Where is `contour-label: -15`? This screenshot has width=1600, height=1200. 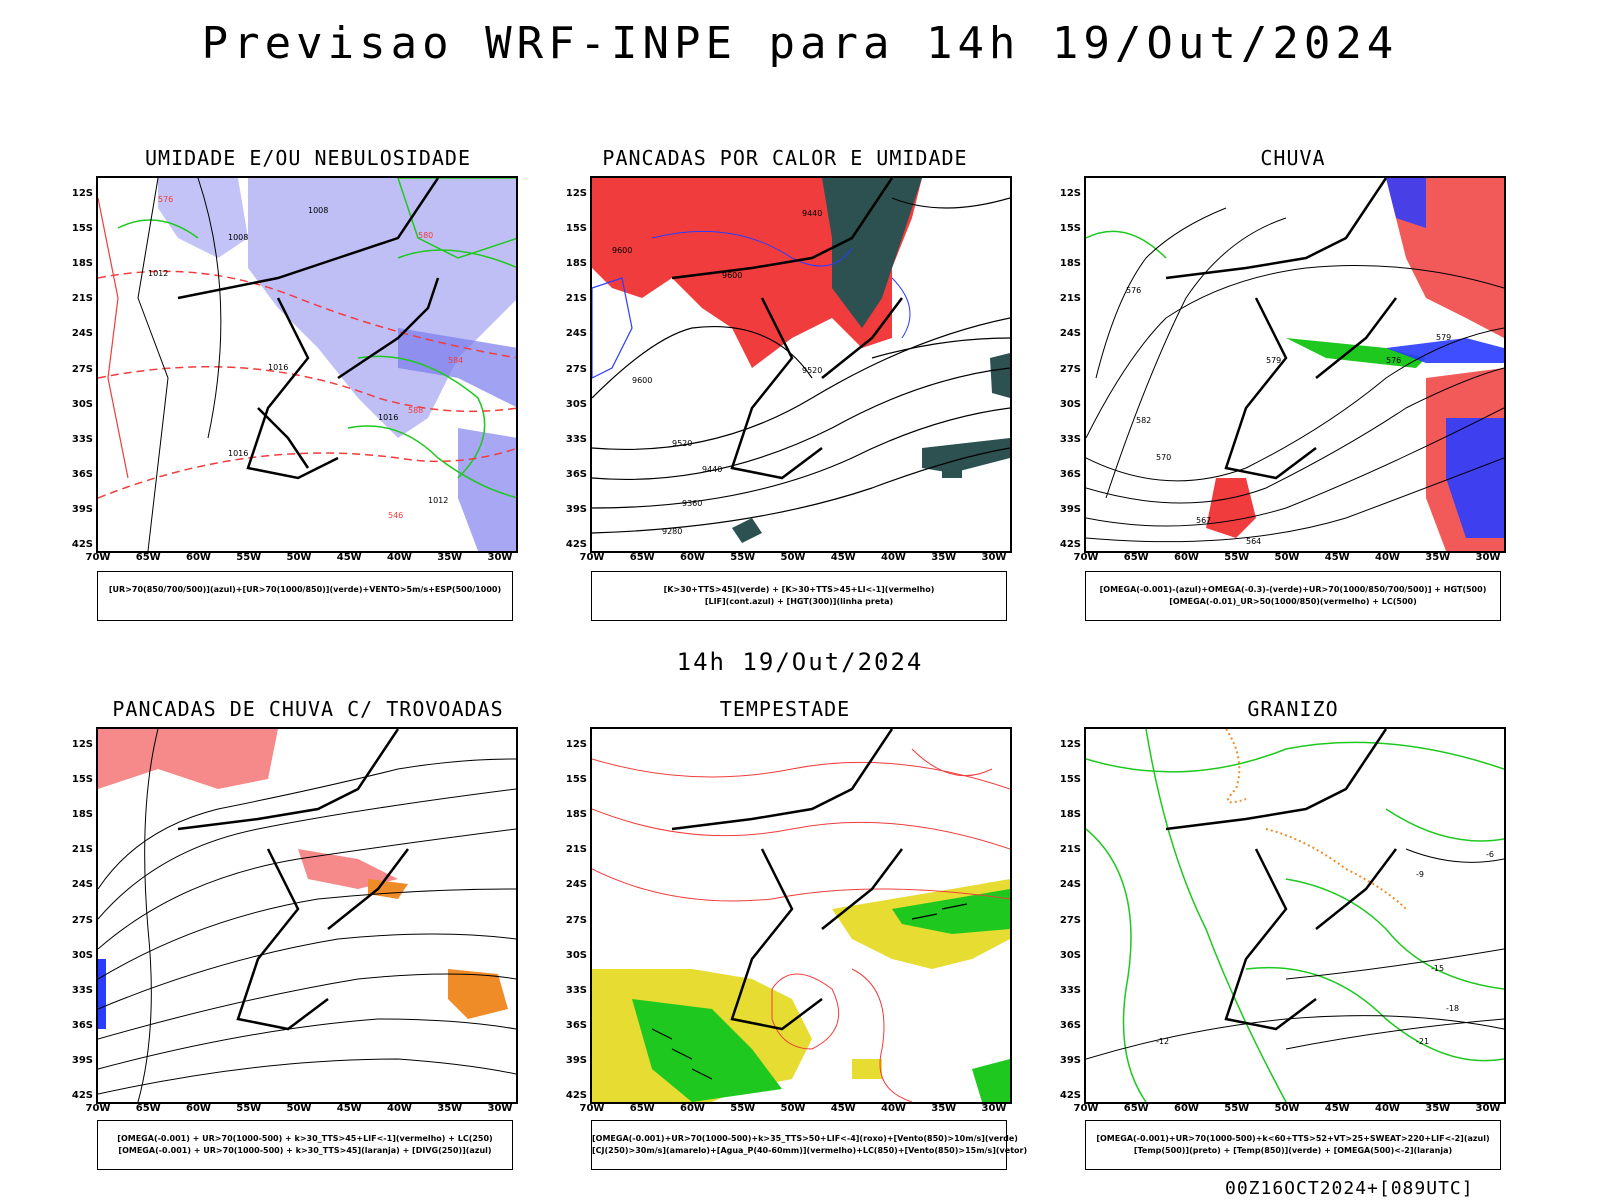 contour-label: -15 is located at coordinates (1437, 968).